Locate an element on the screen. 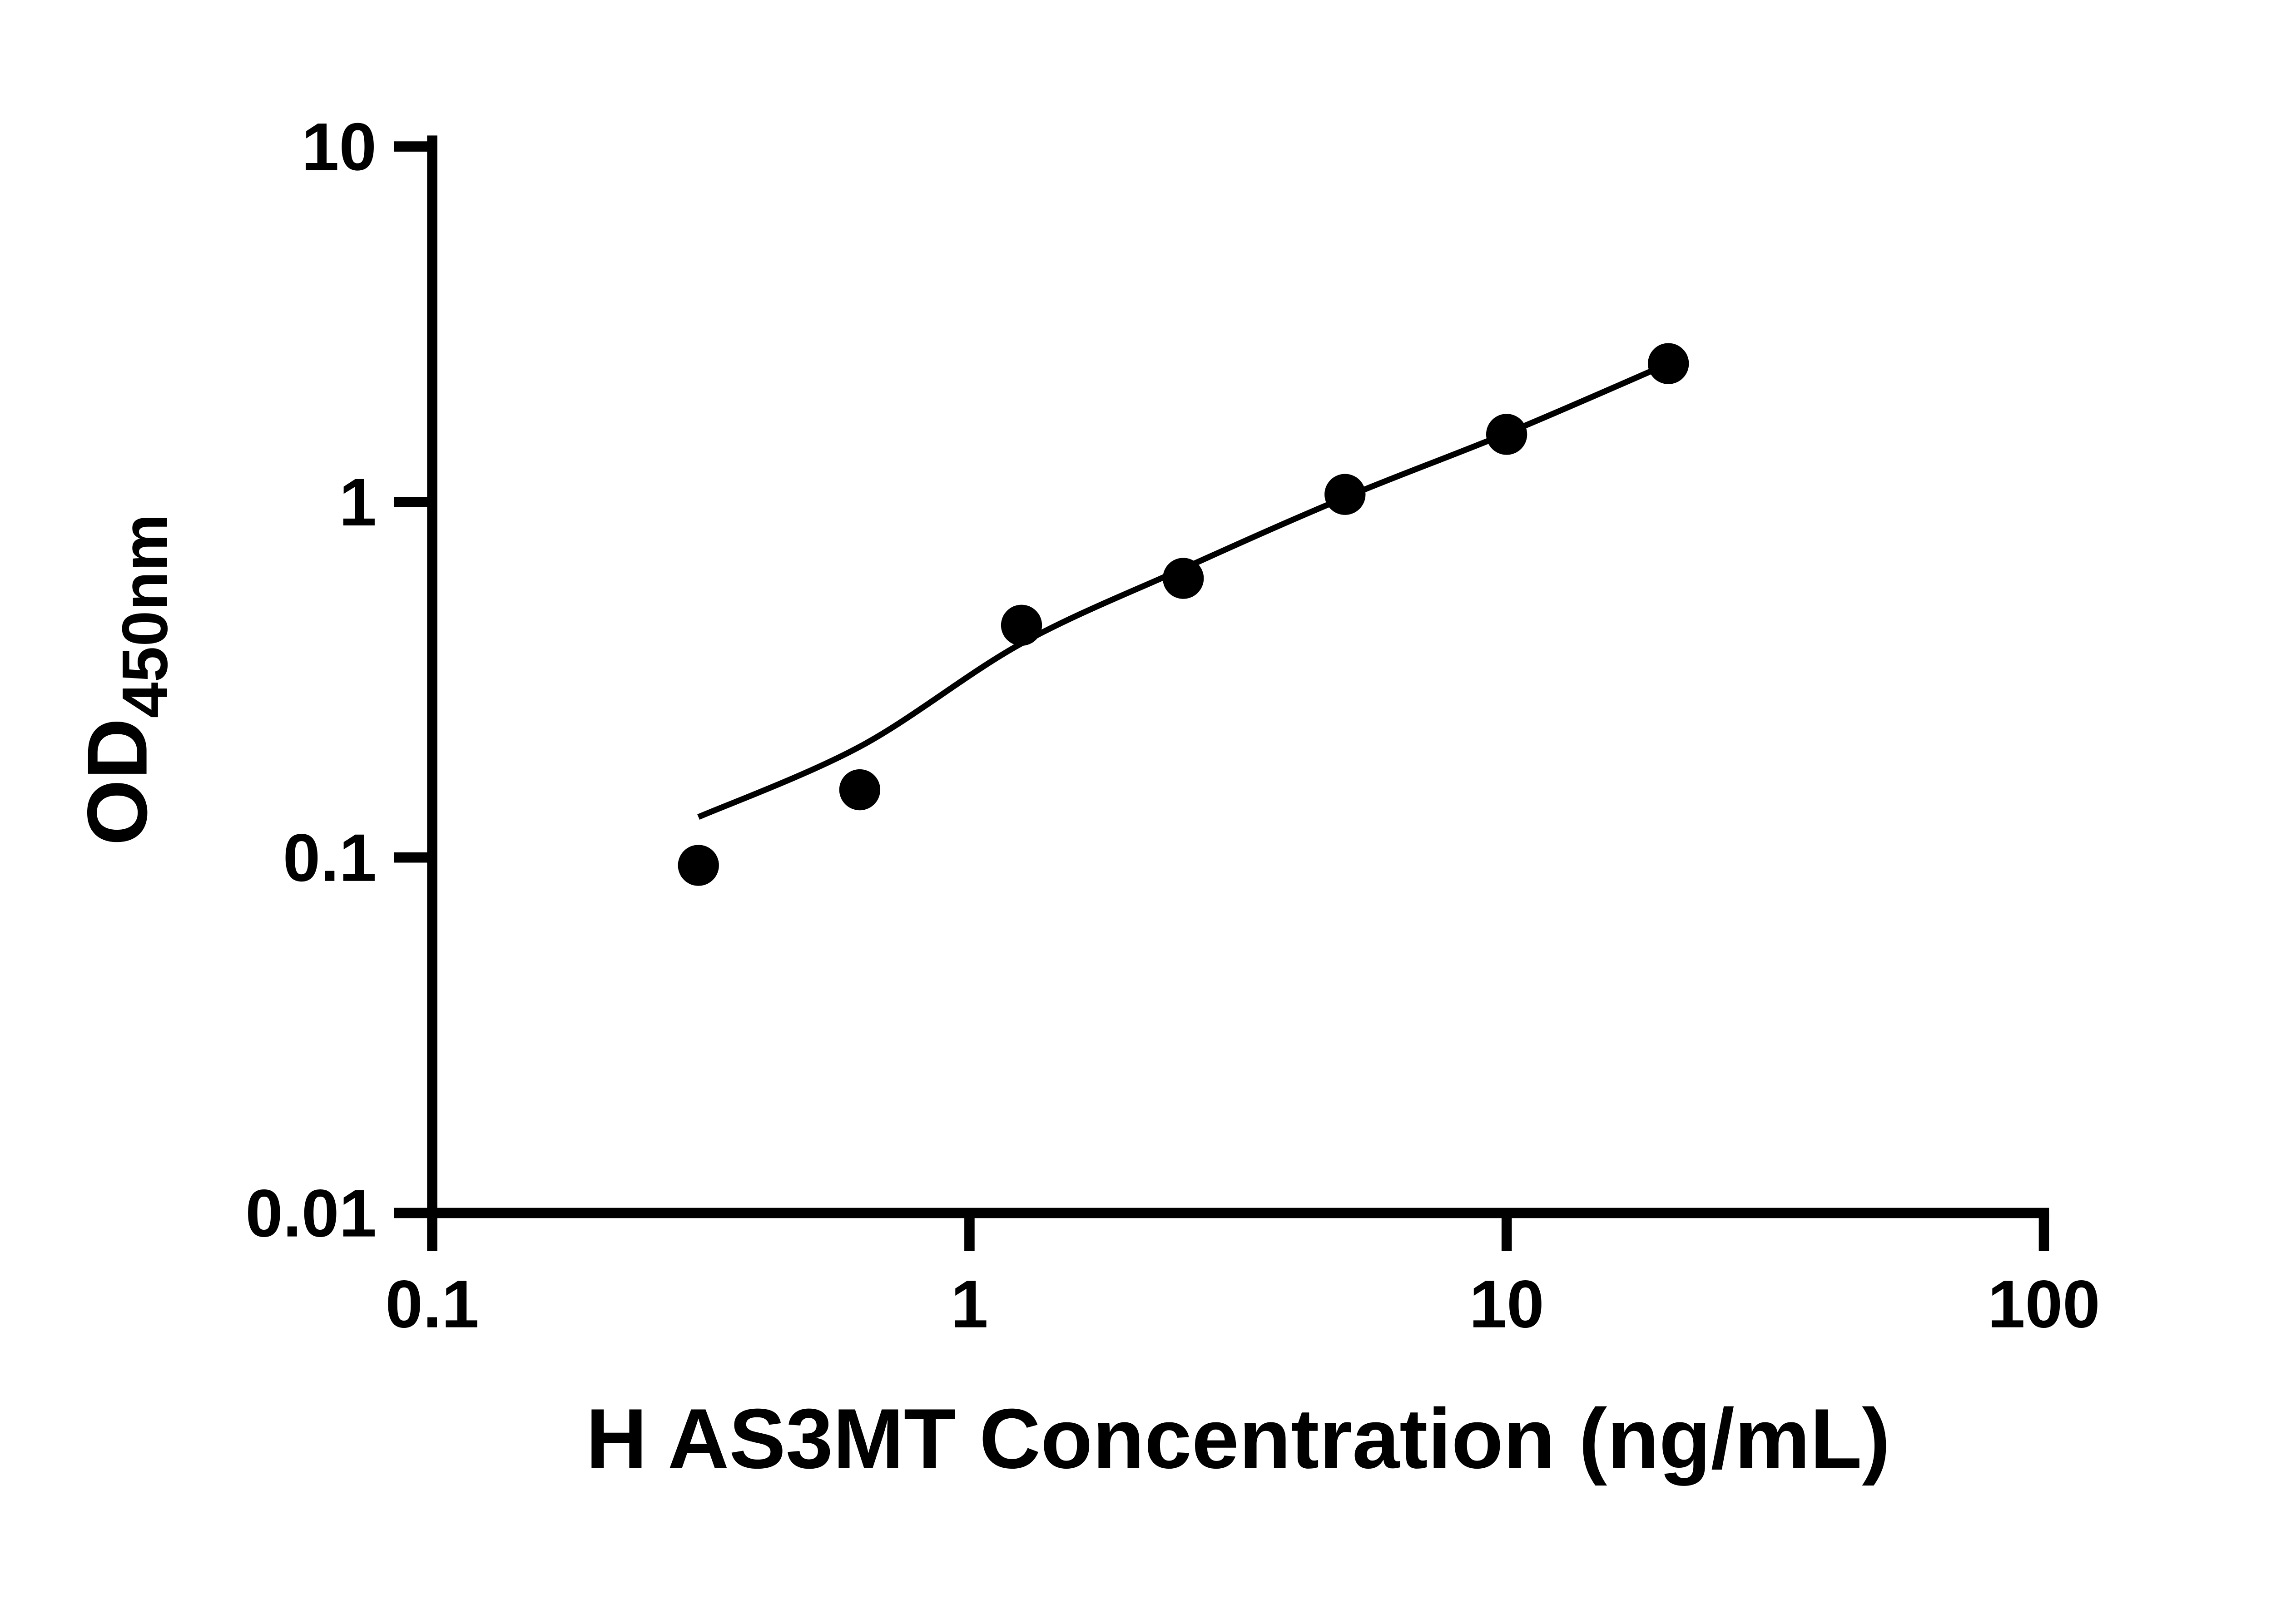  x-tick-label: 1 is located at coordinates (969, 1304).